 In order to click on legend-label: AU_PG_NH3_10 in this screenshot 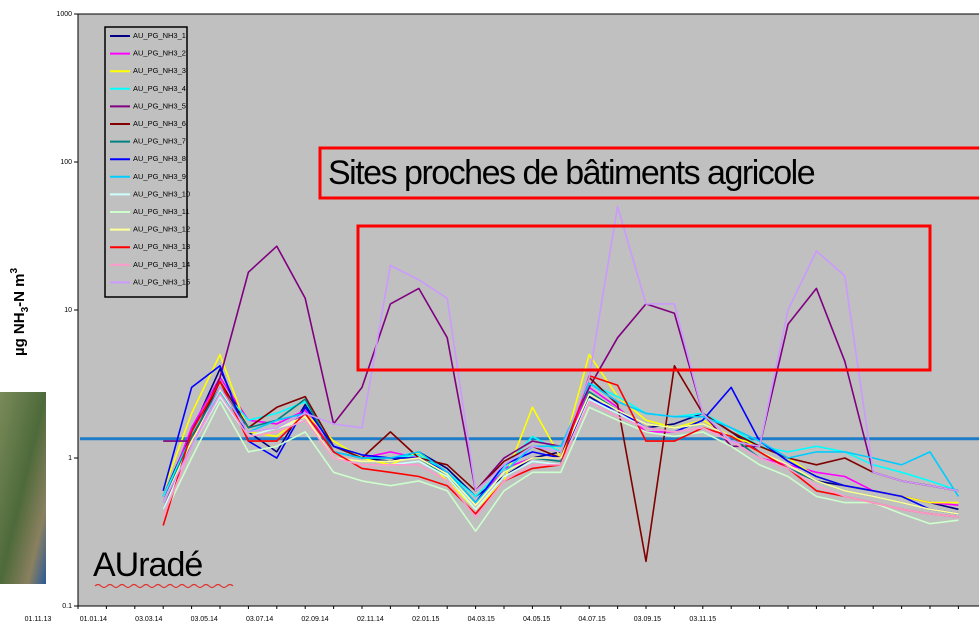, I will do `click(161, 193)`.